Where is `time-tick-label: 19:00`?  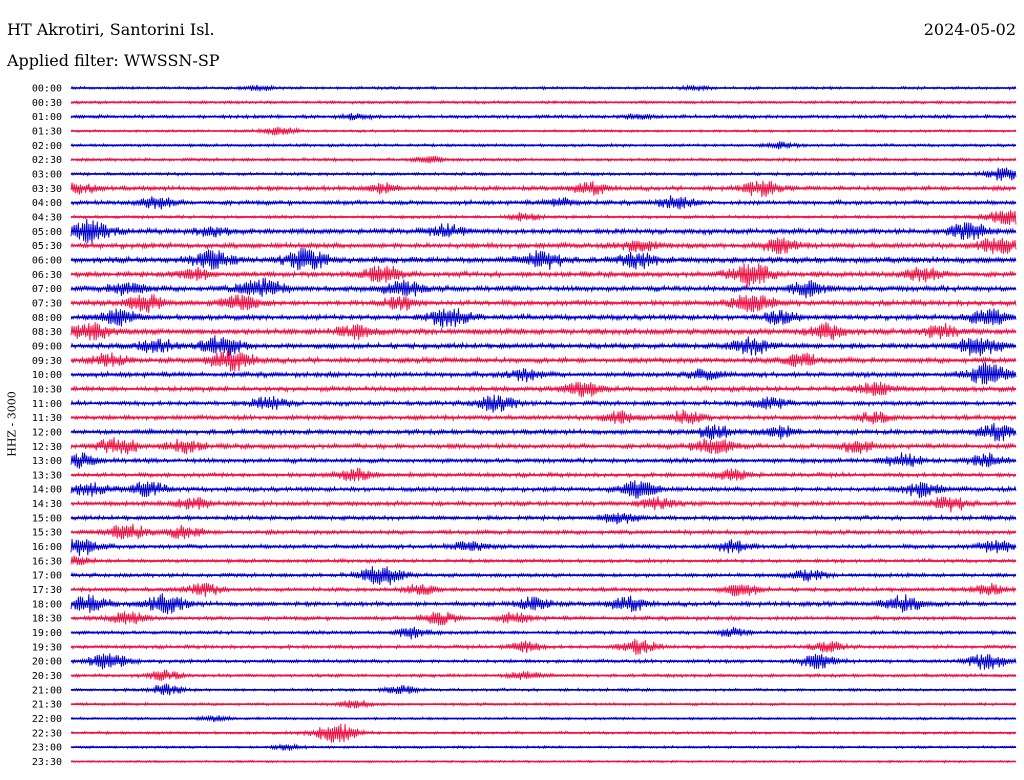 time-tick-label: 19:00 is located at coordinates (47, 633).